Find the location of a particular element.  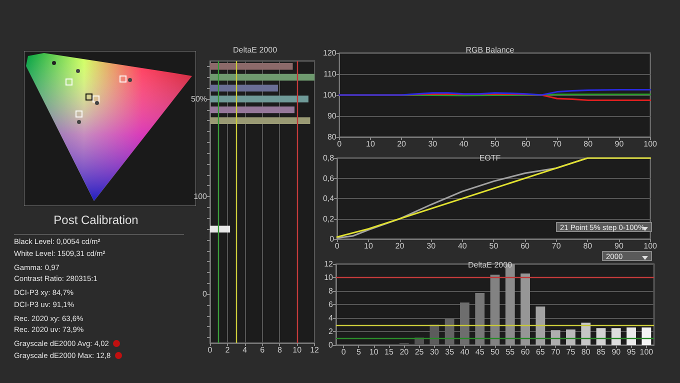

y-tick-label: 50% is located at coordinates (199, 99).